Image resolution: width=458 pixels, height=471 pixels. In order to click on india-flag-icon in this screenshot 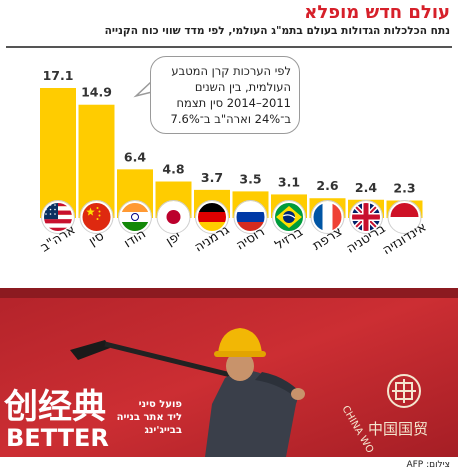, I will do `click(135, 217)`.